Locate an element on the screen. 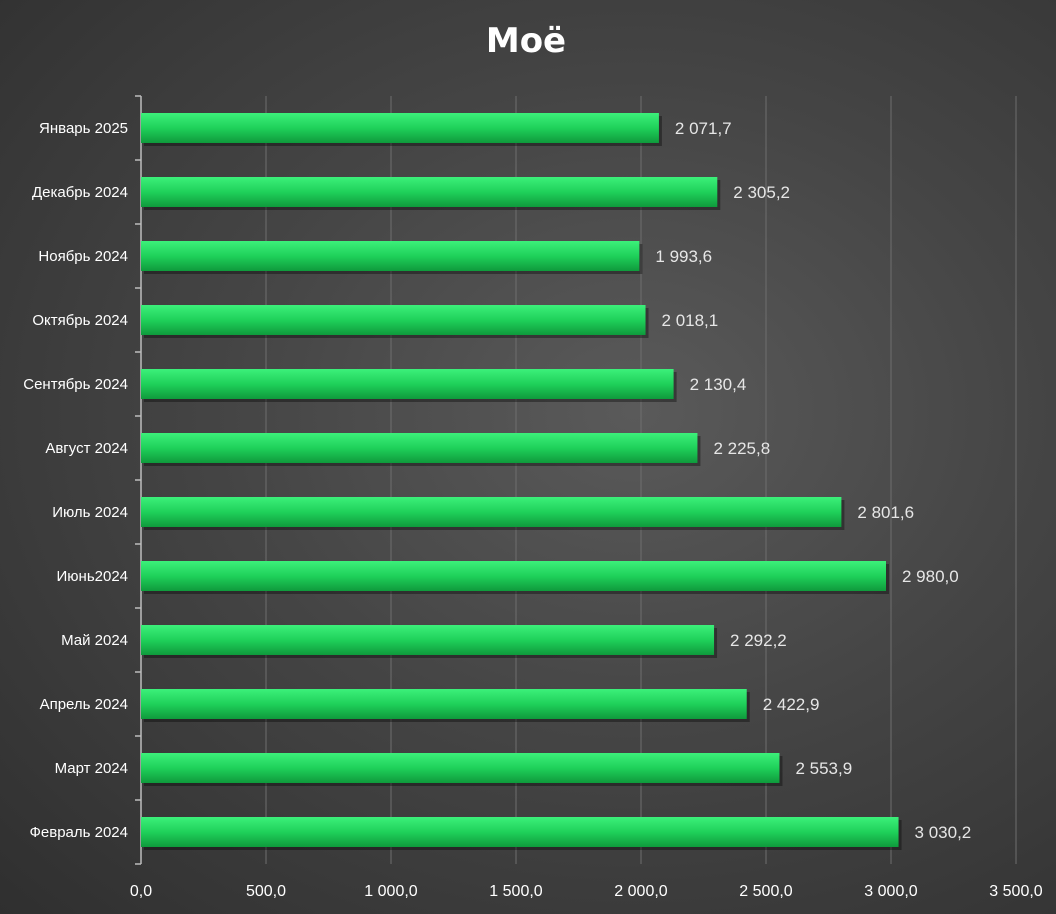 This screenshot has height=914, width=1056. x-tick-label: 1 500,0 is located at coordinates (515, 891).